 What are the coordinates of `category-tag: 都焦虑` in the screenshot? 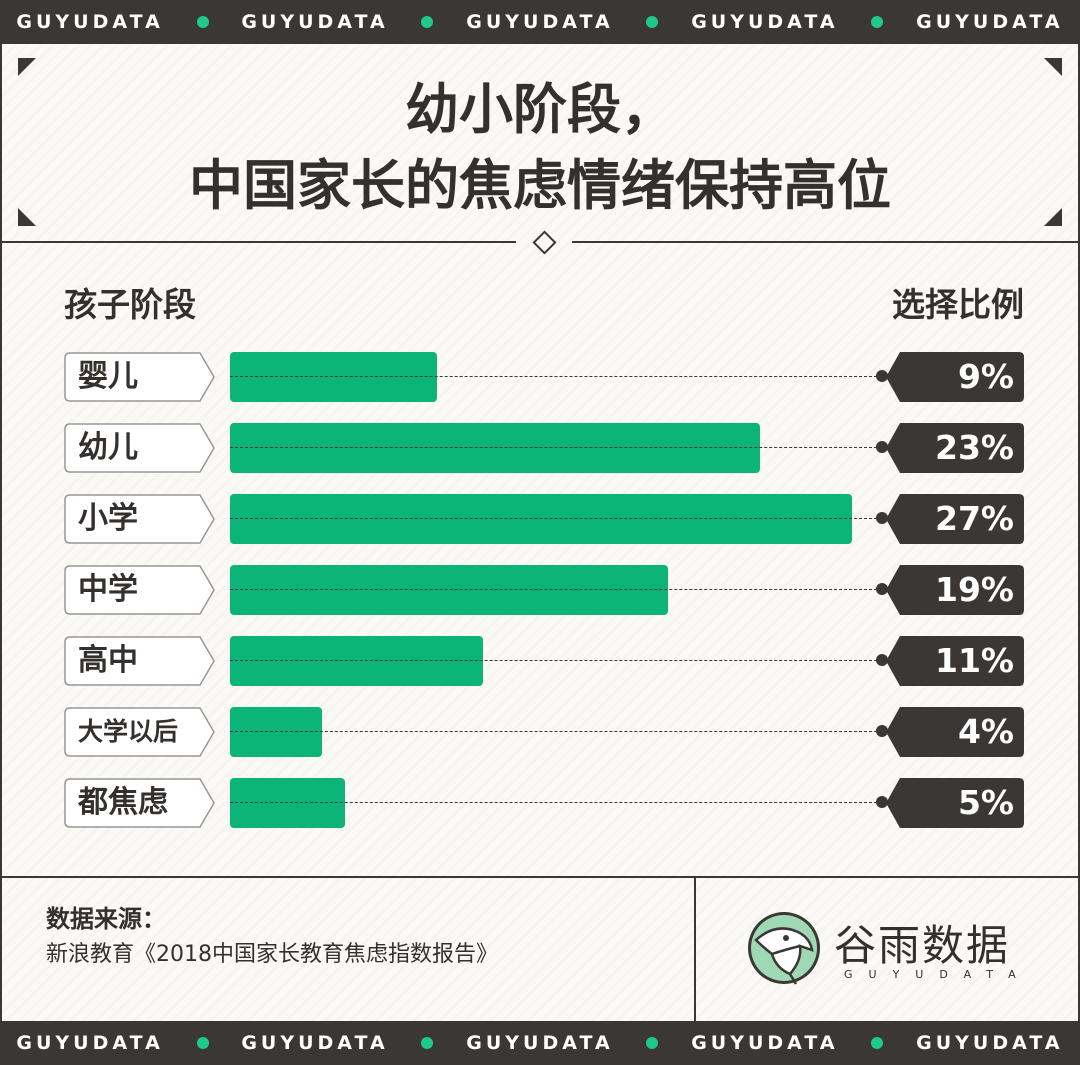 It's located at (139, 803).